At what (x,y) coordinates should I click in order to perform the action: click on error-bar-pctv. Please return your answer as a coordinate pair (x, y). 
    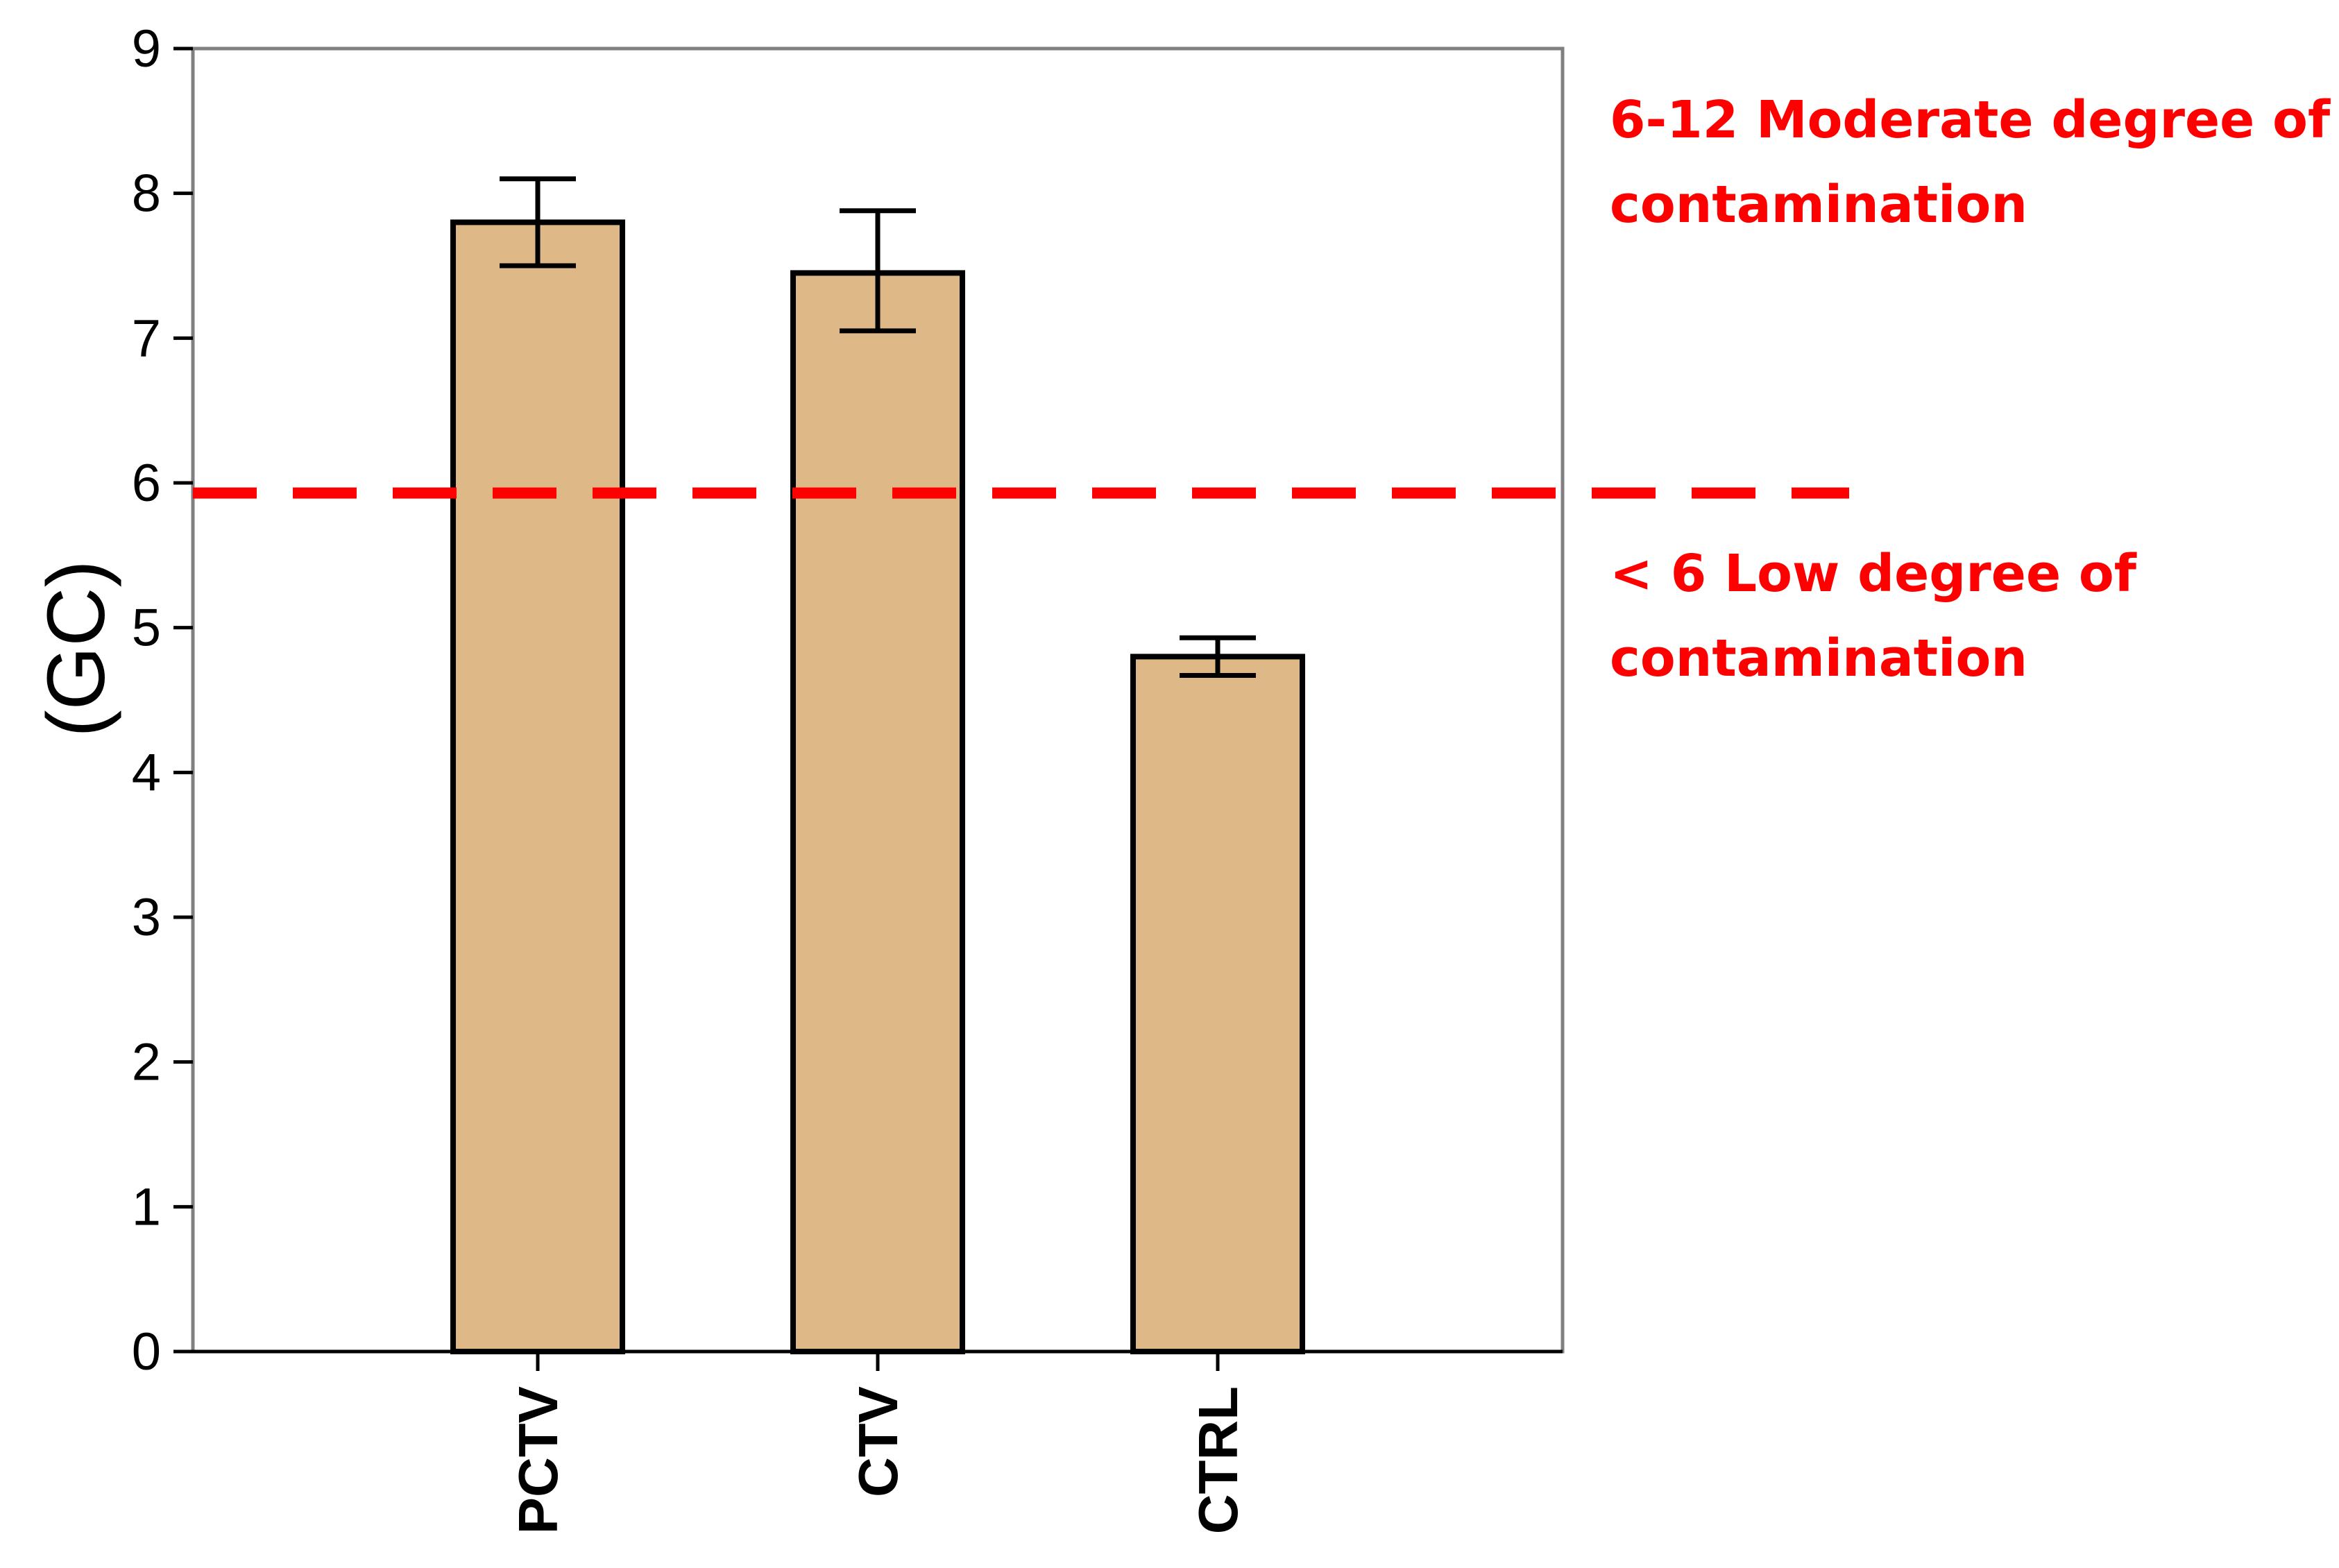
    Looking at the image, I should click on (538, 223).